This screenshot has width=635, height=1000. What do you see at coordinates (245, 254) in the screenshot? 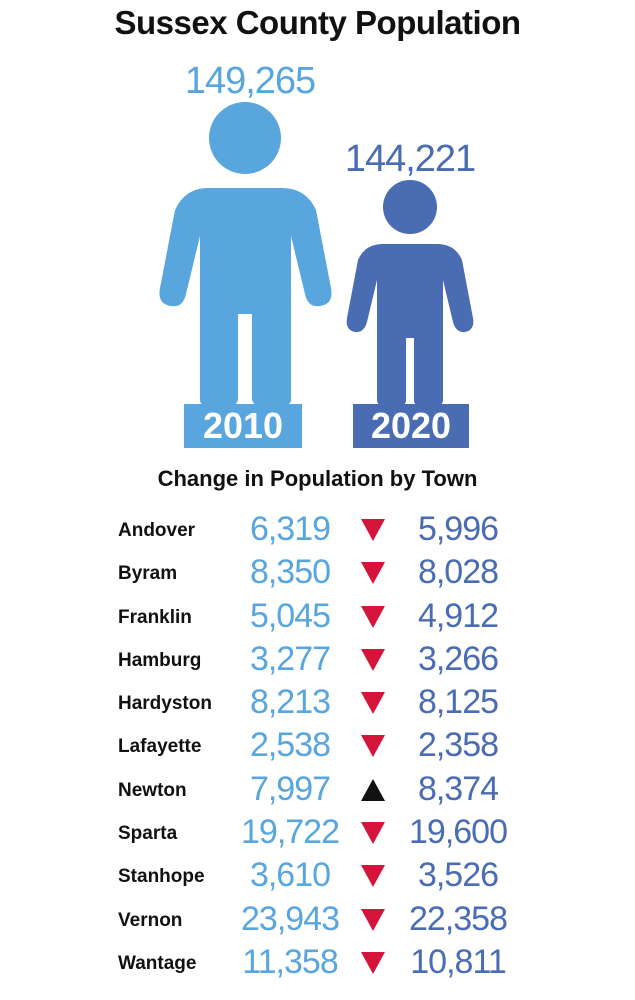
I see `person-2010-icon` at bounding box center [245, 254].